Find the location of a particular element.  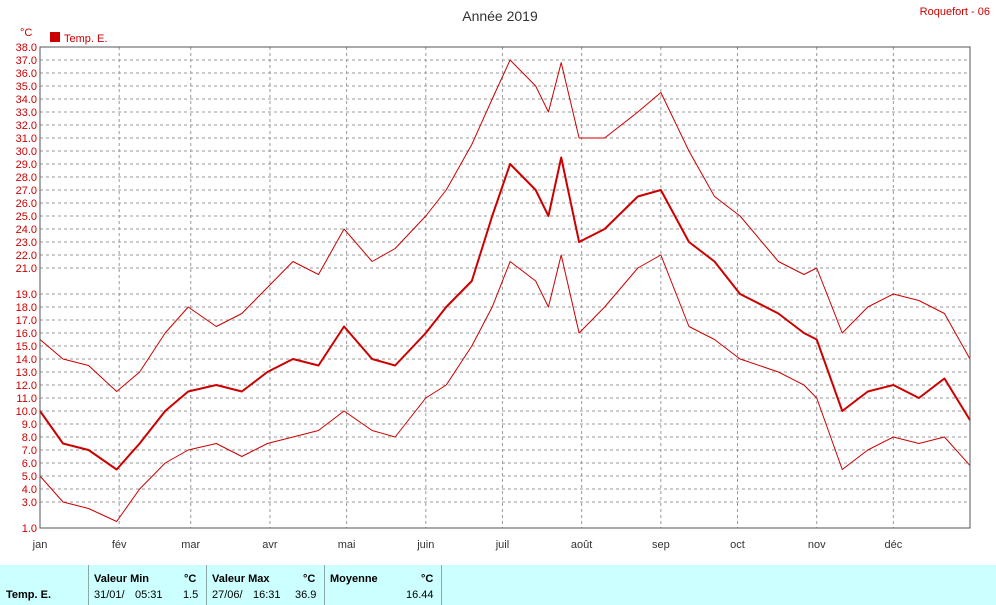

y-tick-label: 22.0 is located at coordinates (26, 256).